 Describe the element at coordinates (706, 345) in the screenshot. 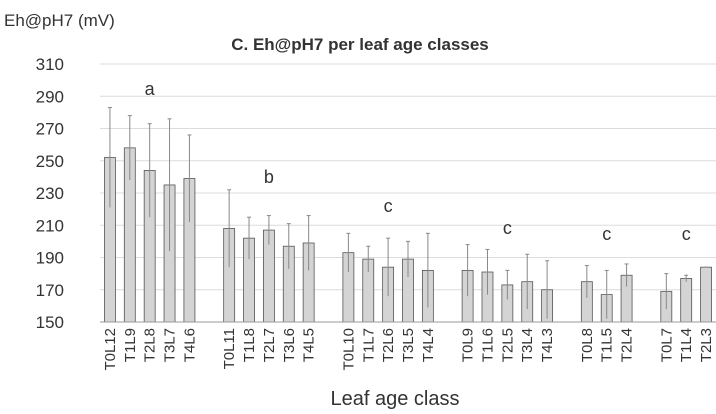

I see `x-tick-label: T2L3` at that location.